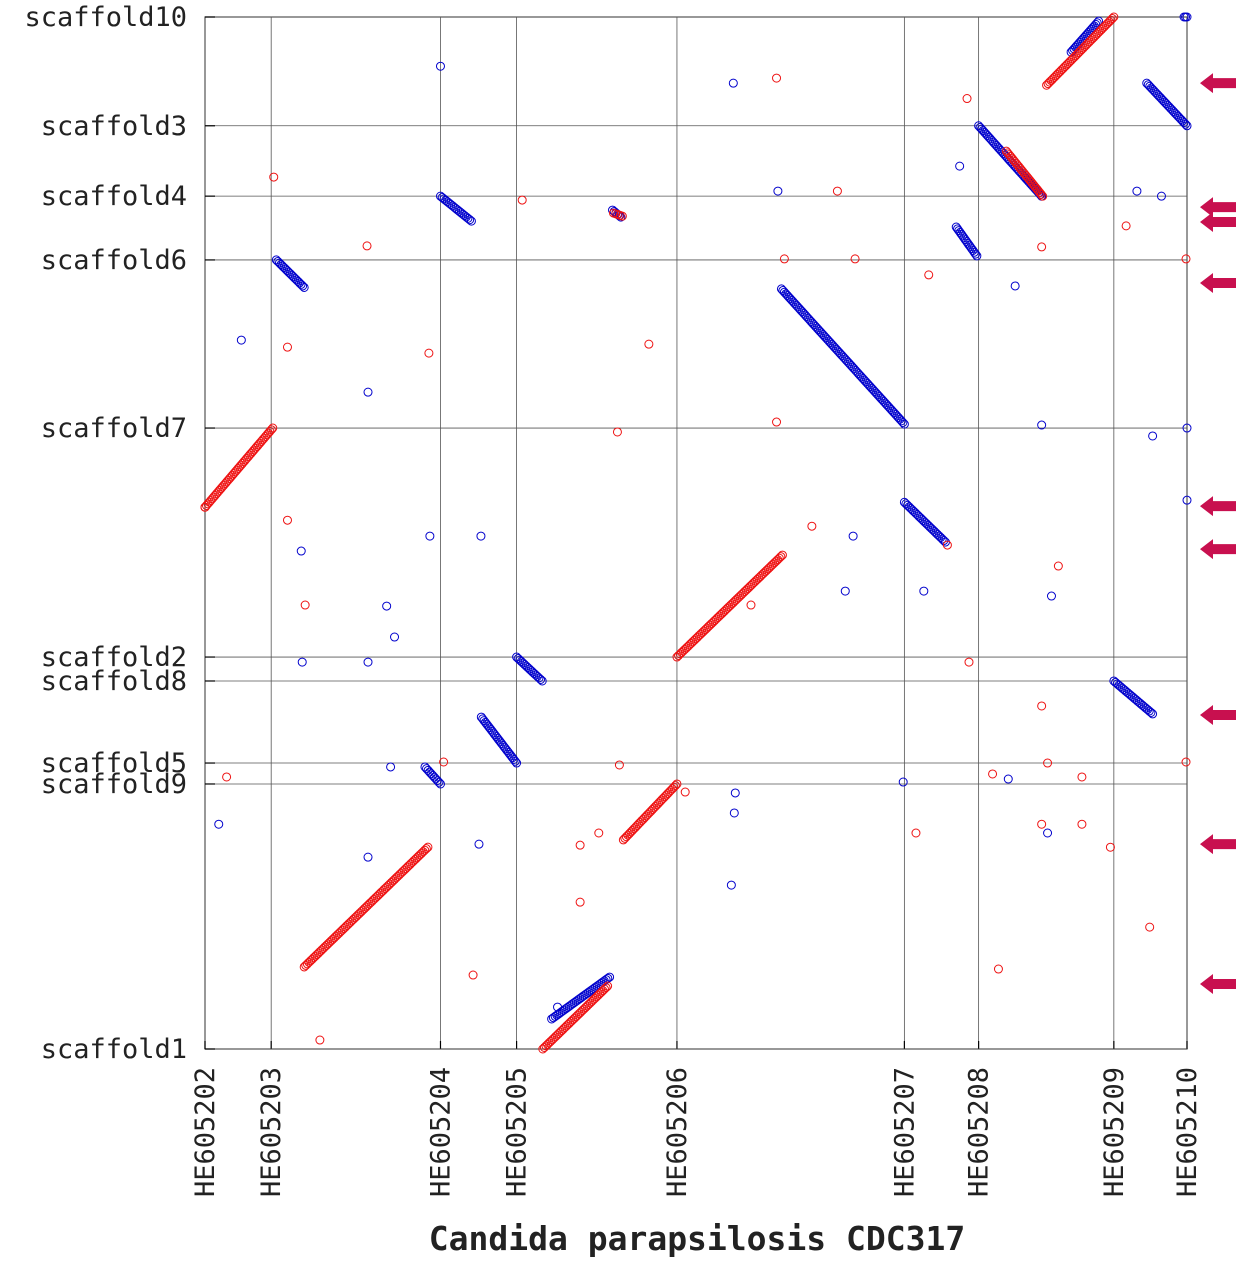 The width and height of the screenshot is (1247, 1263). Describe the element at coordinates (114, 681) in the screenshot. I see `y-tick-label: scaffold8` at that location.